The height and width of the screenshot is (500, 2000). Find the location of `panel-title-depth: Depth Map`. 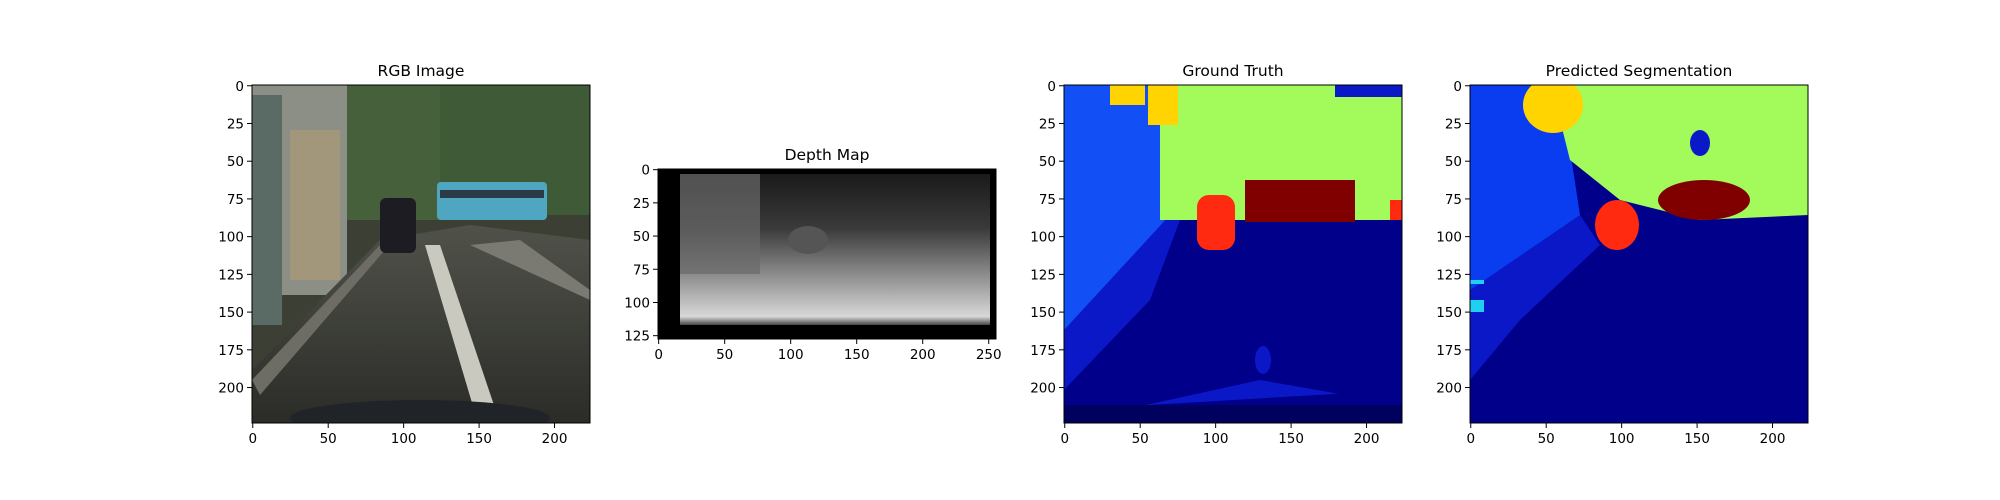

panel-title-depth: Depth Map is located at coordinates (827, 155).